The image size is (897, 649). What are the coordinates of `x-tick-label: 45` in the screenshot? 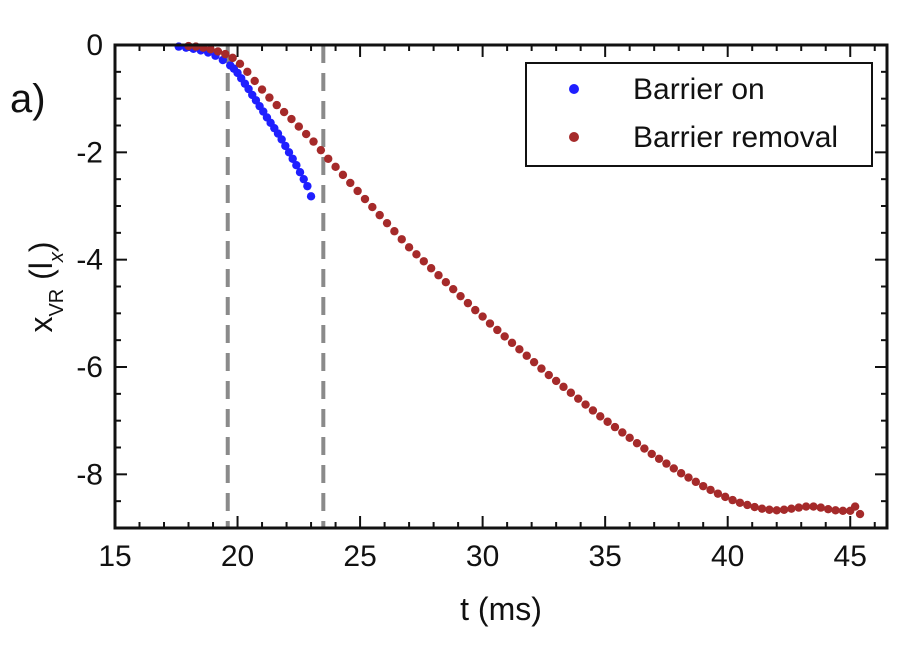 It's located at (850, 556).